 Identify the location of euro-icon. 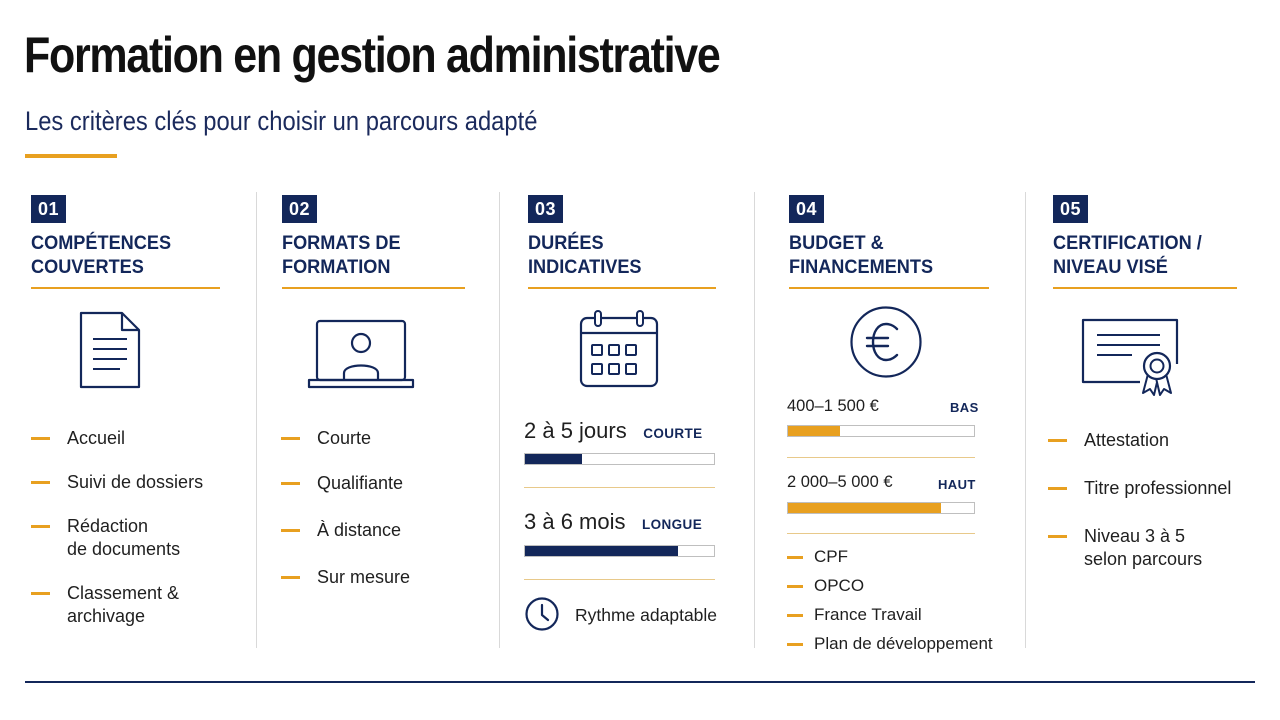
(886, 342).